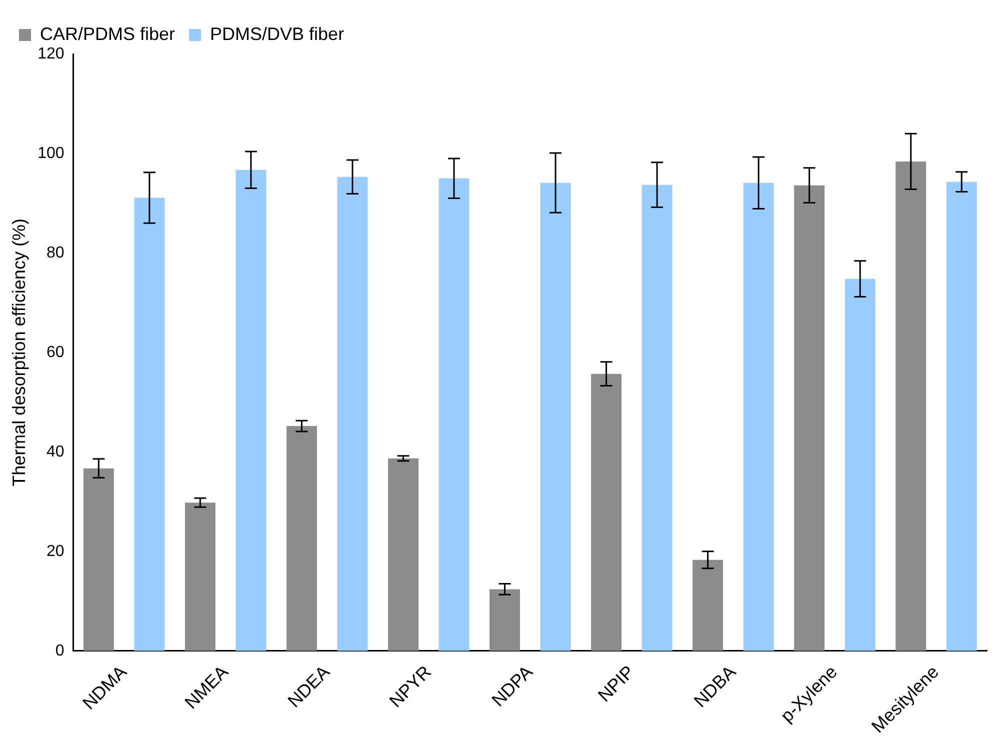 This screenshot has width=997, height=746. Describe the element at coordinates (277, 34) in the screenshot. I see `legend-label: PDMS/DVB fiber` at that location.